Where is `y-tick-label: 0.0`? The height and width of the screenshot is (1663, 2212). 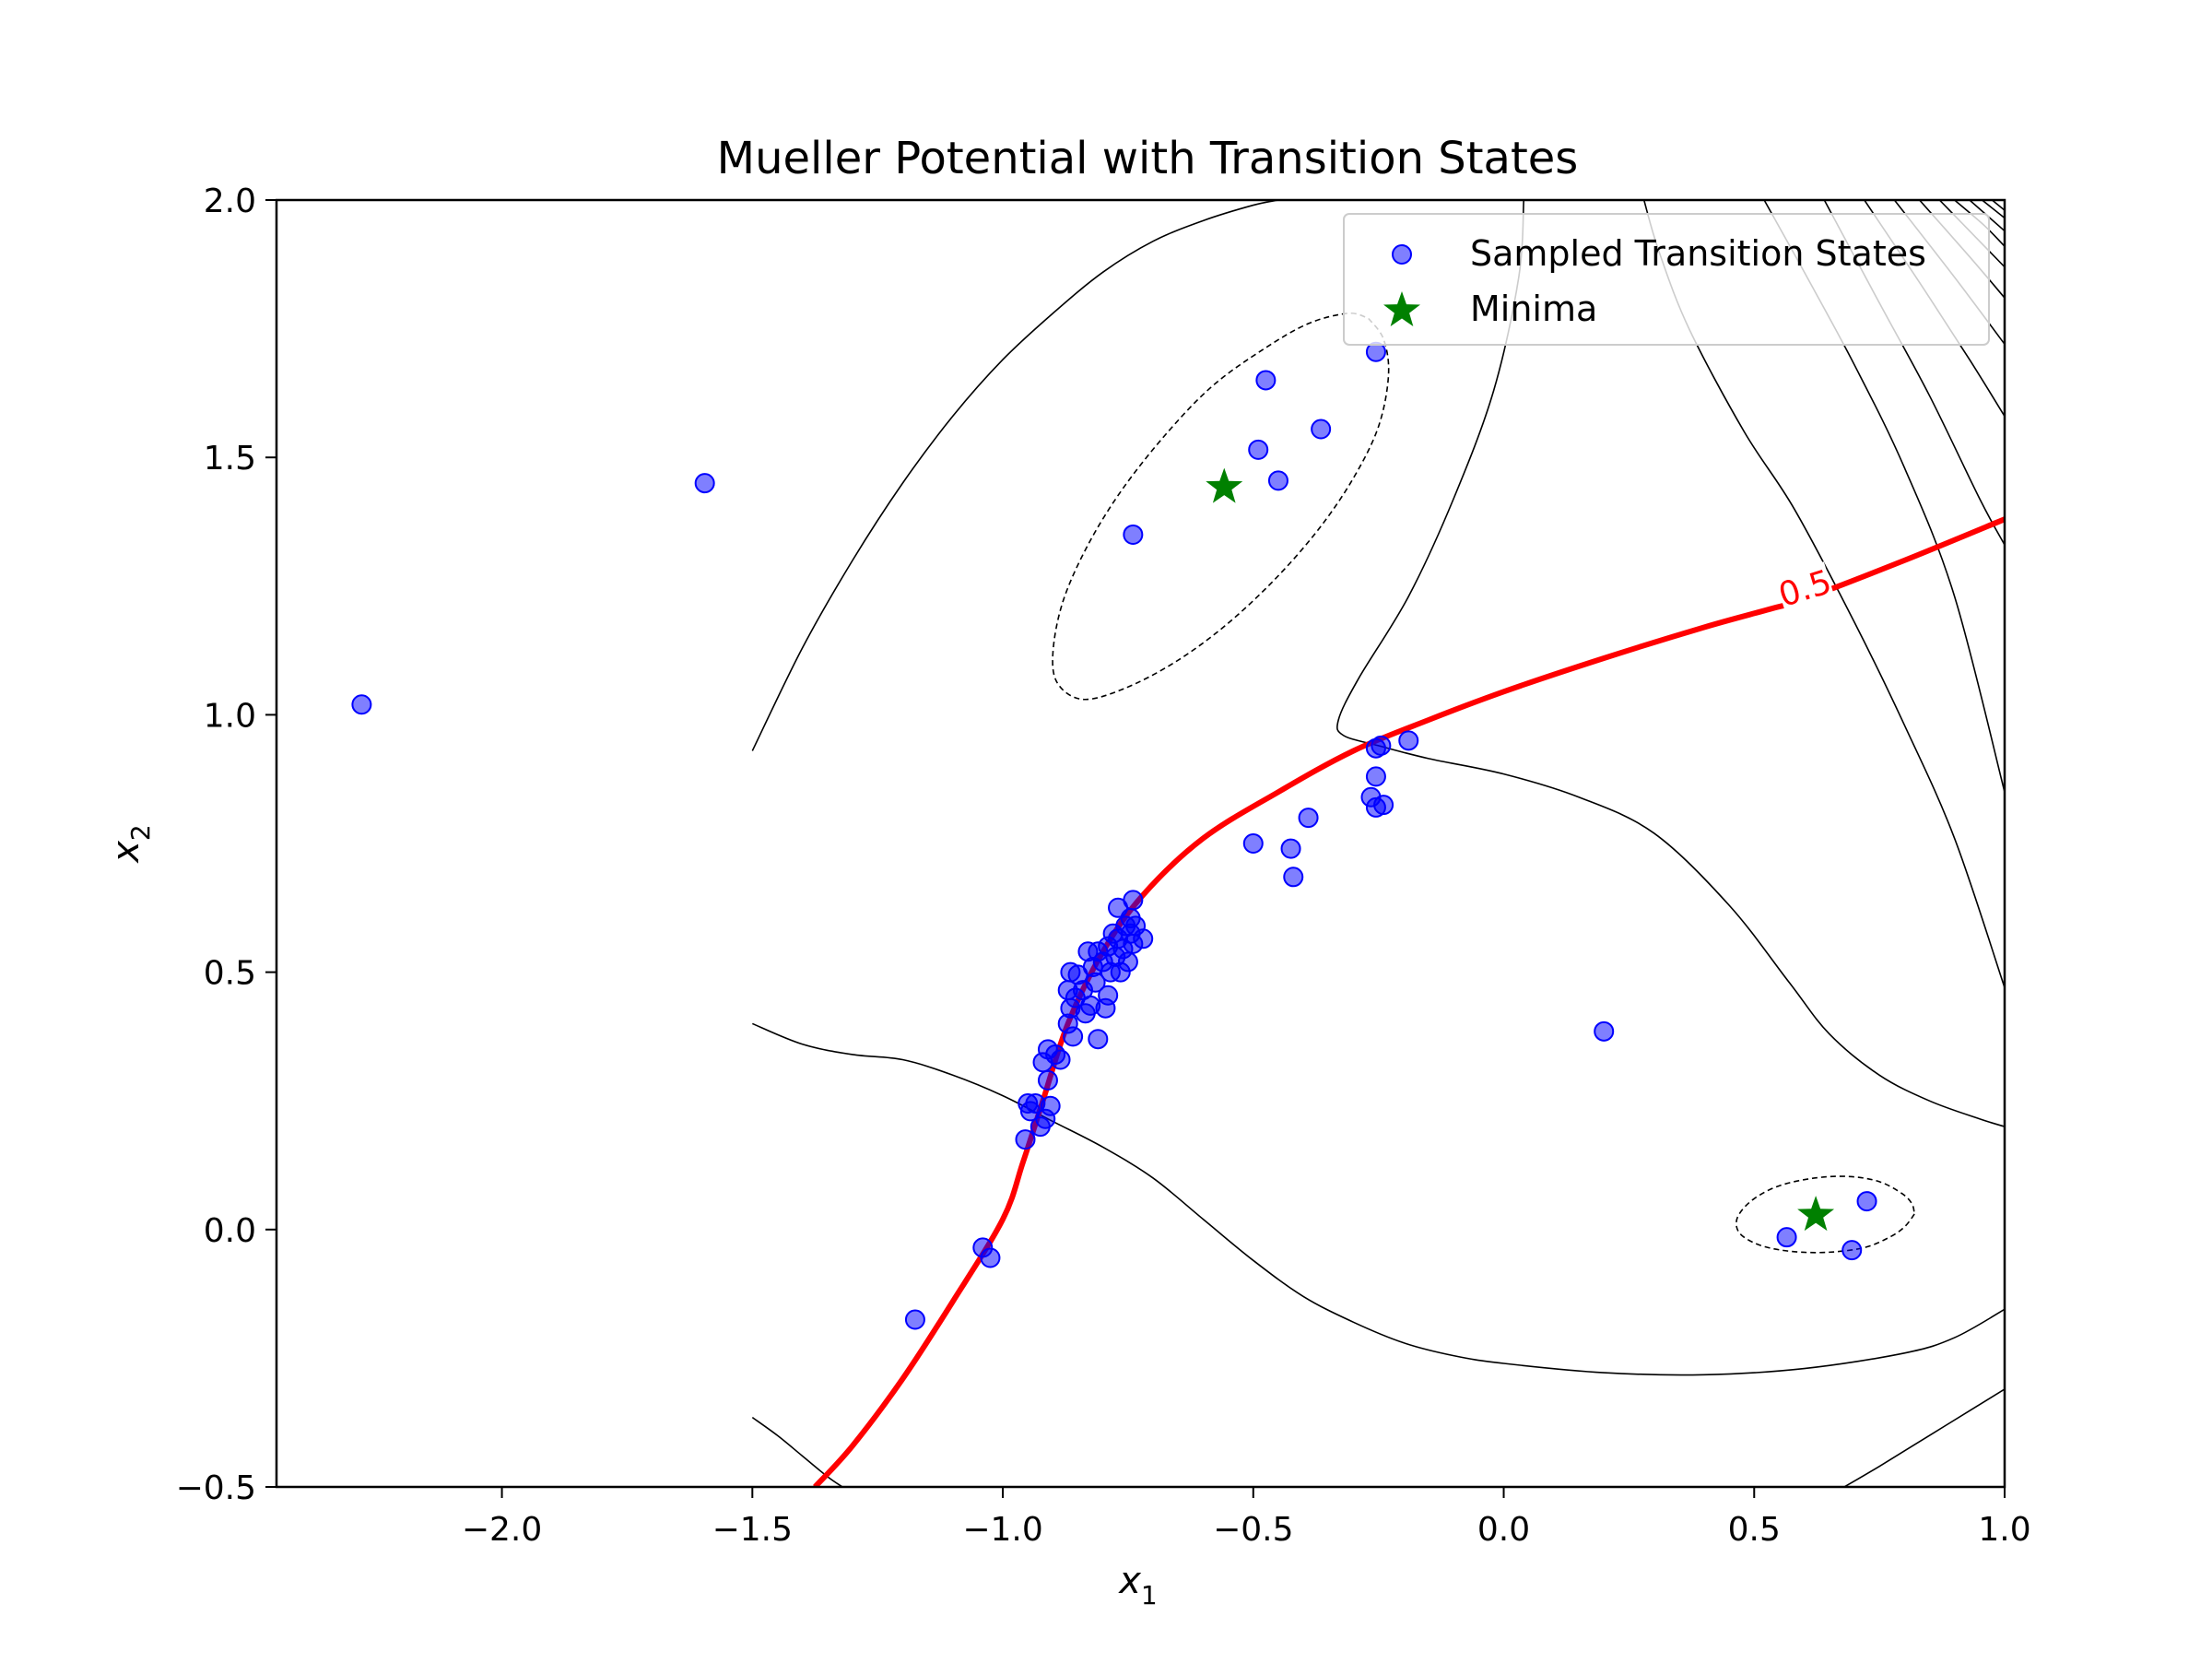
y-tick-label: 0.0 is located at coordinates (230, 1231).